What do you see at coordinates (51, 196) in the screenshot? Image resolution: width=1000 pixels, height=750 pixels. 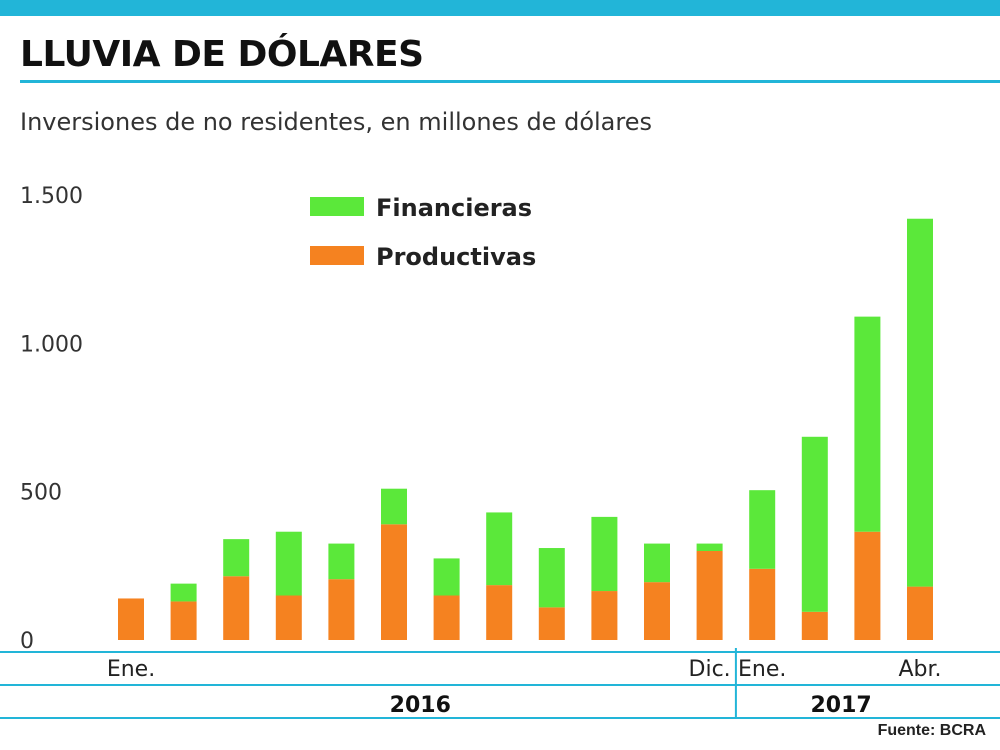 I see `y-tick-label: 1.500` at bounding box center [51, 196].